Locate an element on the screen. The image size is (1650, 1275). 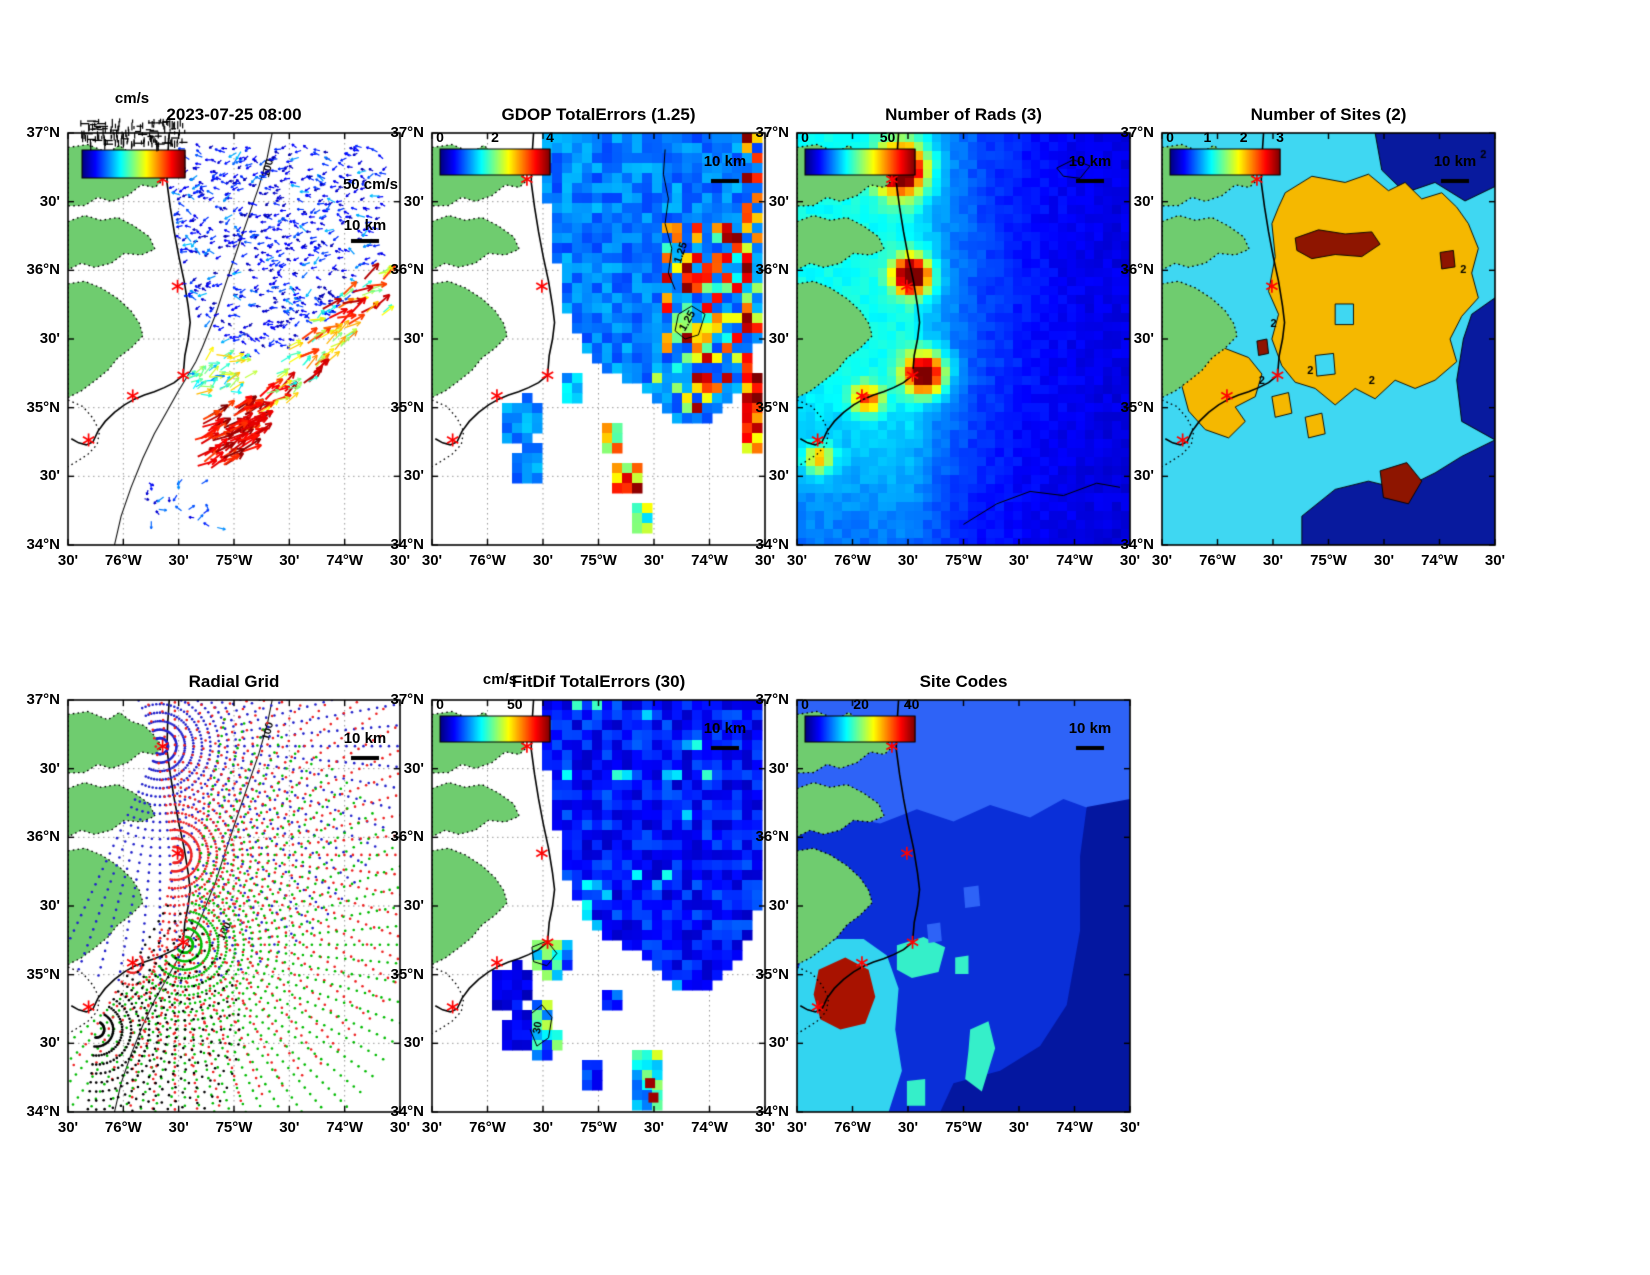
panel-title-fitdif: FitDif TotalErrors (30) is located at coordinates (598, 681).